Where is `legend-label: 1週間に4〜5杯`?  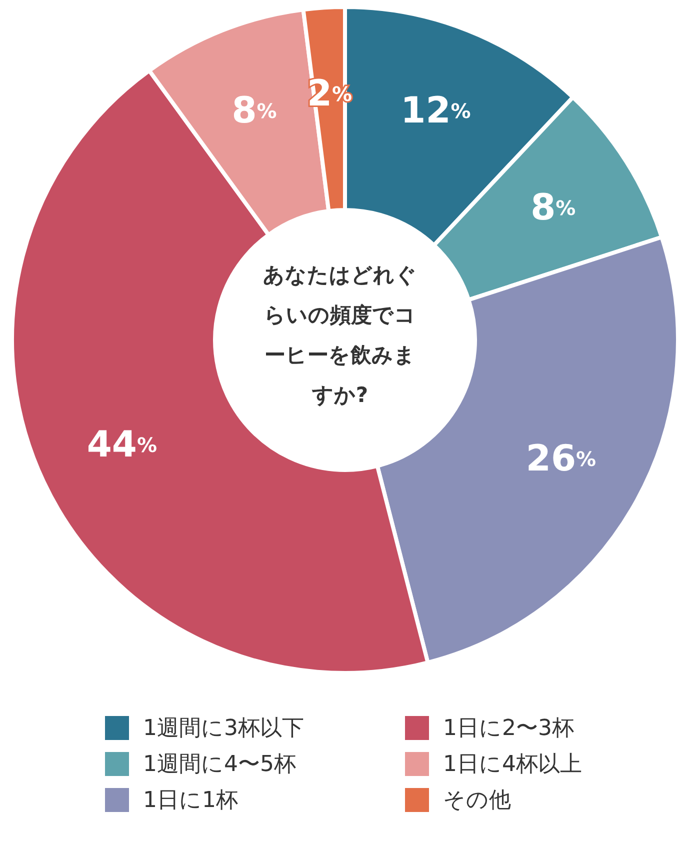 legend-label: 1週間に4〜5杯 is located at coordinates (219, 765).